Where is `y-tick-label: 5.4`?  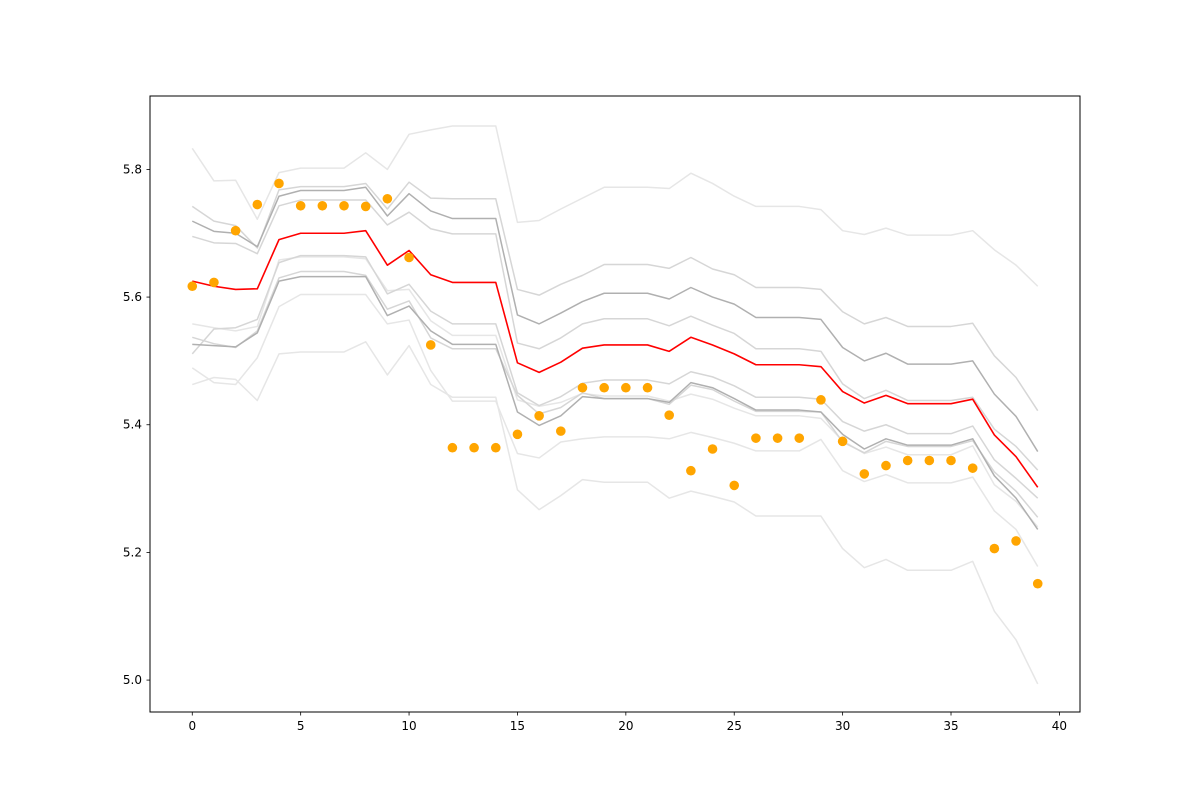 y-tick-label: 5.4 is located at coordinates (132, 425).